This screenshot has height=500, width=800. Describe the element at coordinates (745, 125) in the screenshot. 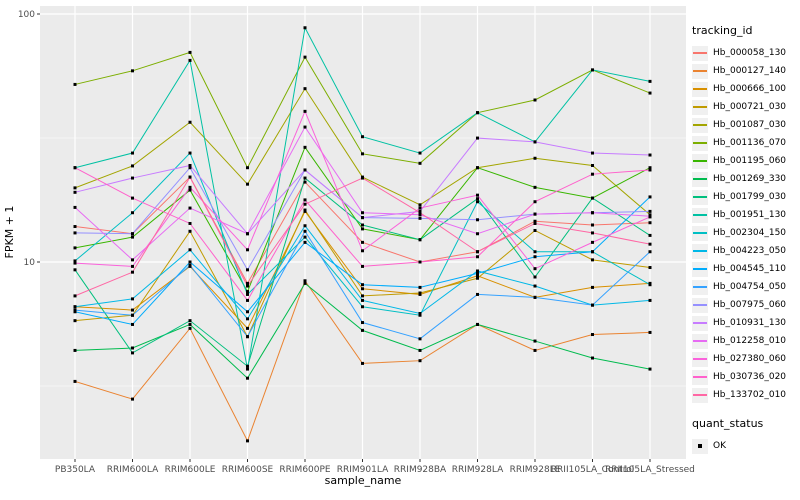

I see `legend-item-Hb_001087_030: Hb_001087_030` at that location.